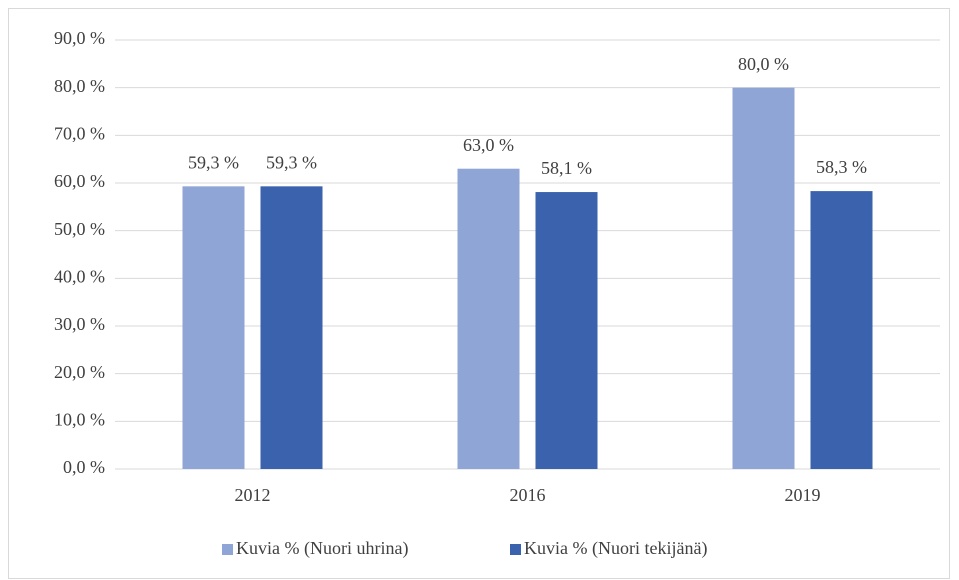  I want to click on y-tick-label: 30,0 %, so click(79, 324).